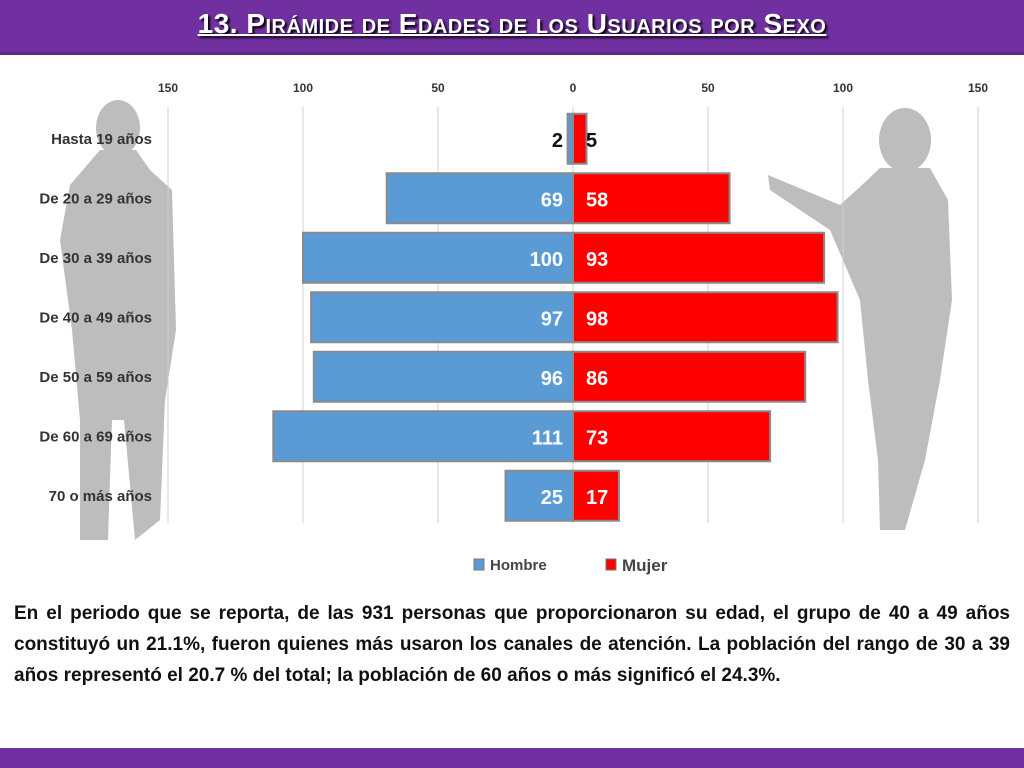 Image resolution: width=1024 pixels, height=768 pixels. What do you see at coordinates (591, 141) in the screenshot?
I see `mujer-value-label: 5` at bounding box center [591, 141].